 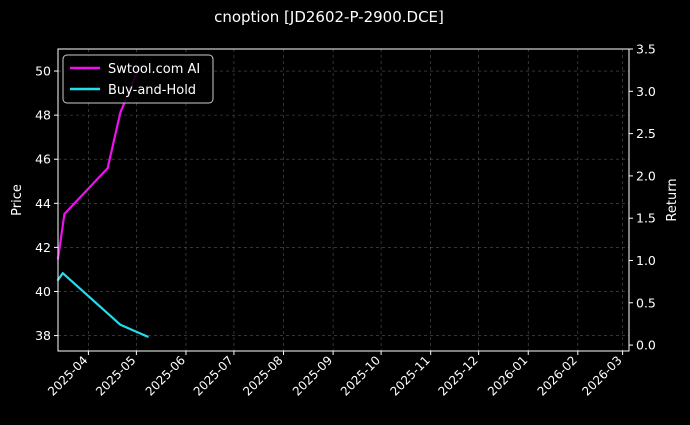 I want to click on y-tick-label-left: 42, so click(x=43, y=247).